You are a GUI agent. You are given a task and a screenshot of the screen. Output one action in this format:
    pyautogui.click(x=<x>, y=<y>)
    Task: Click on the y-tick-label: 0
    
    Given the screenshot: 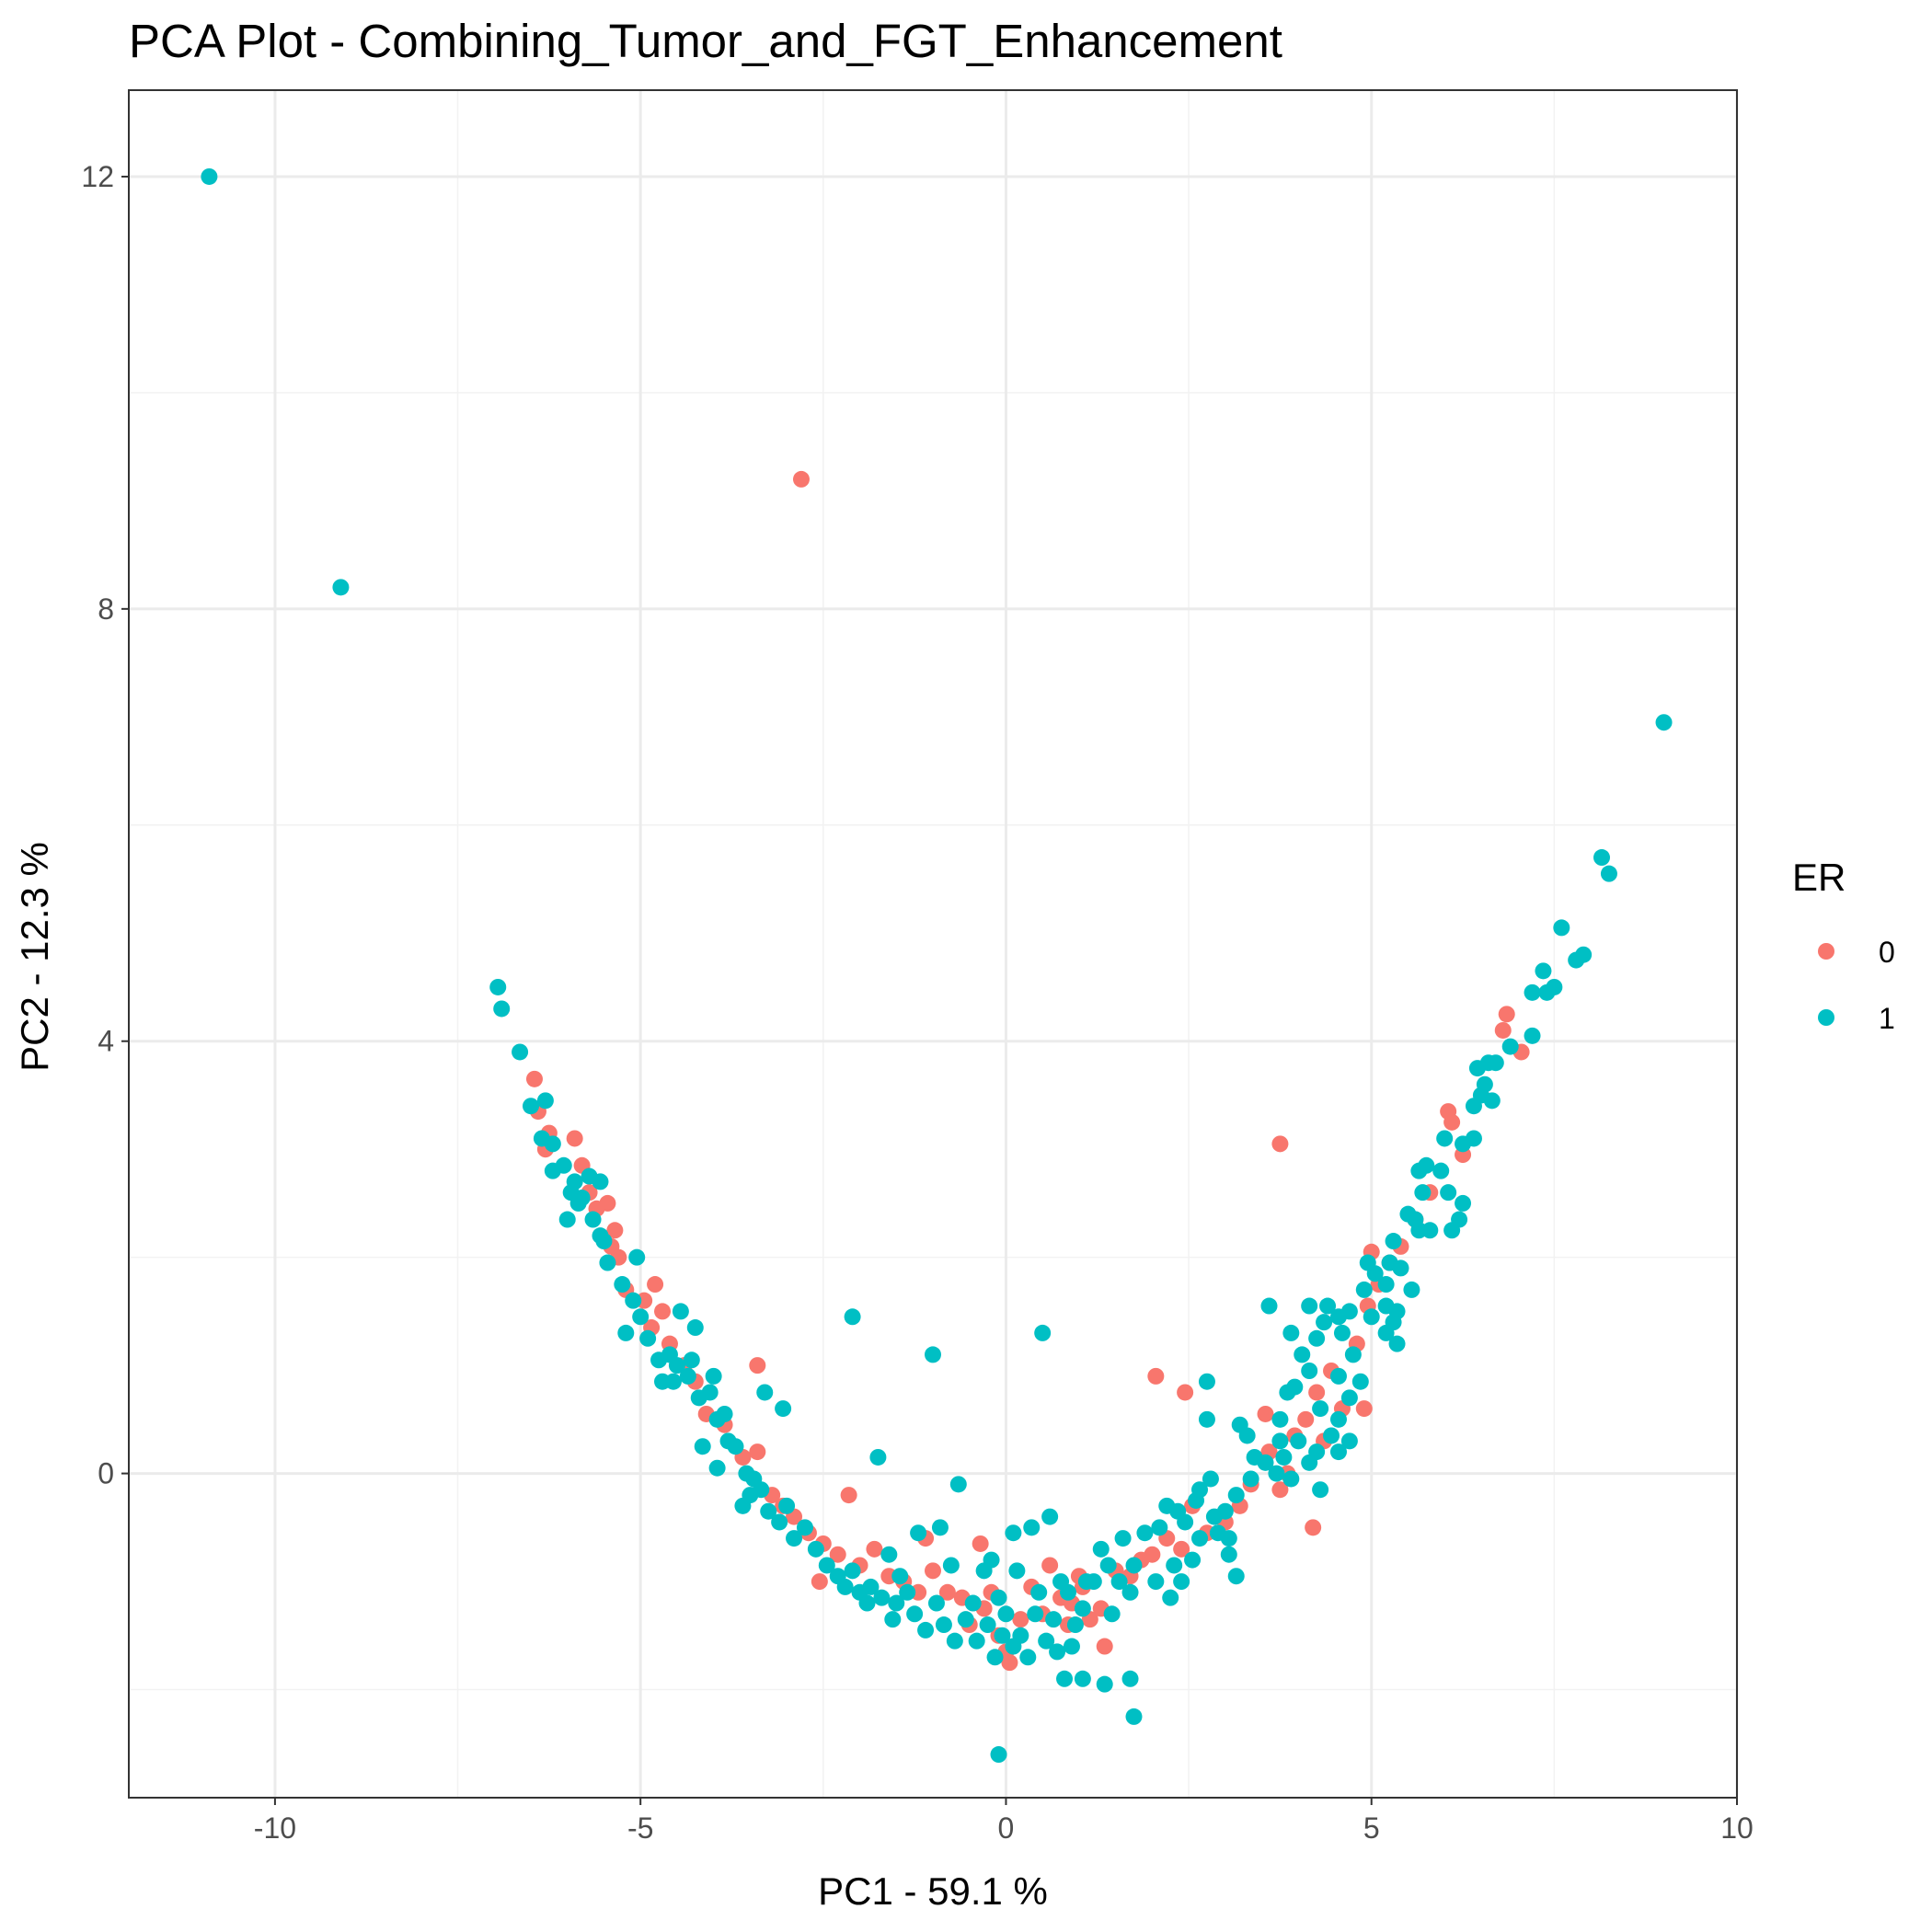 What is the action you would take?
    pyautogui.click(x=106, y=1473)
    